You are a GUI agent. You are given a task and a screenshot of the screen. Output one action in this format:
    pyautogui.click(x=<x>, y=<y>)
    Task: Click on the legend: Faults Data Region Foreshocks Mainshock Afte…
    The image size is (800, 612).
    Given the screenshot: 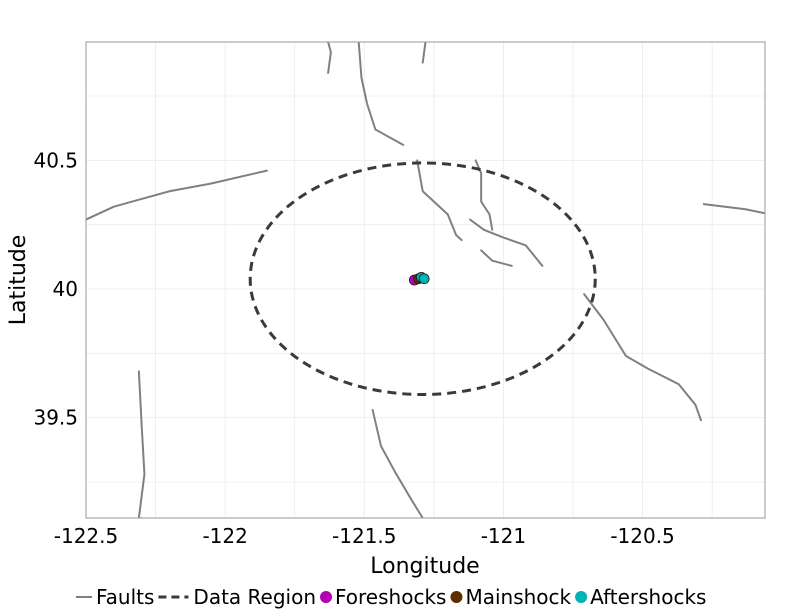 What is the action you would take?
    pyautogui.click(x=391, y=597)
    